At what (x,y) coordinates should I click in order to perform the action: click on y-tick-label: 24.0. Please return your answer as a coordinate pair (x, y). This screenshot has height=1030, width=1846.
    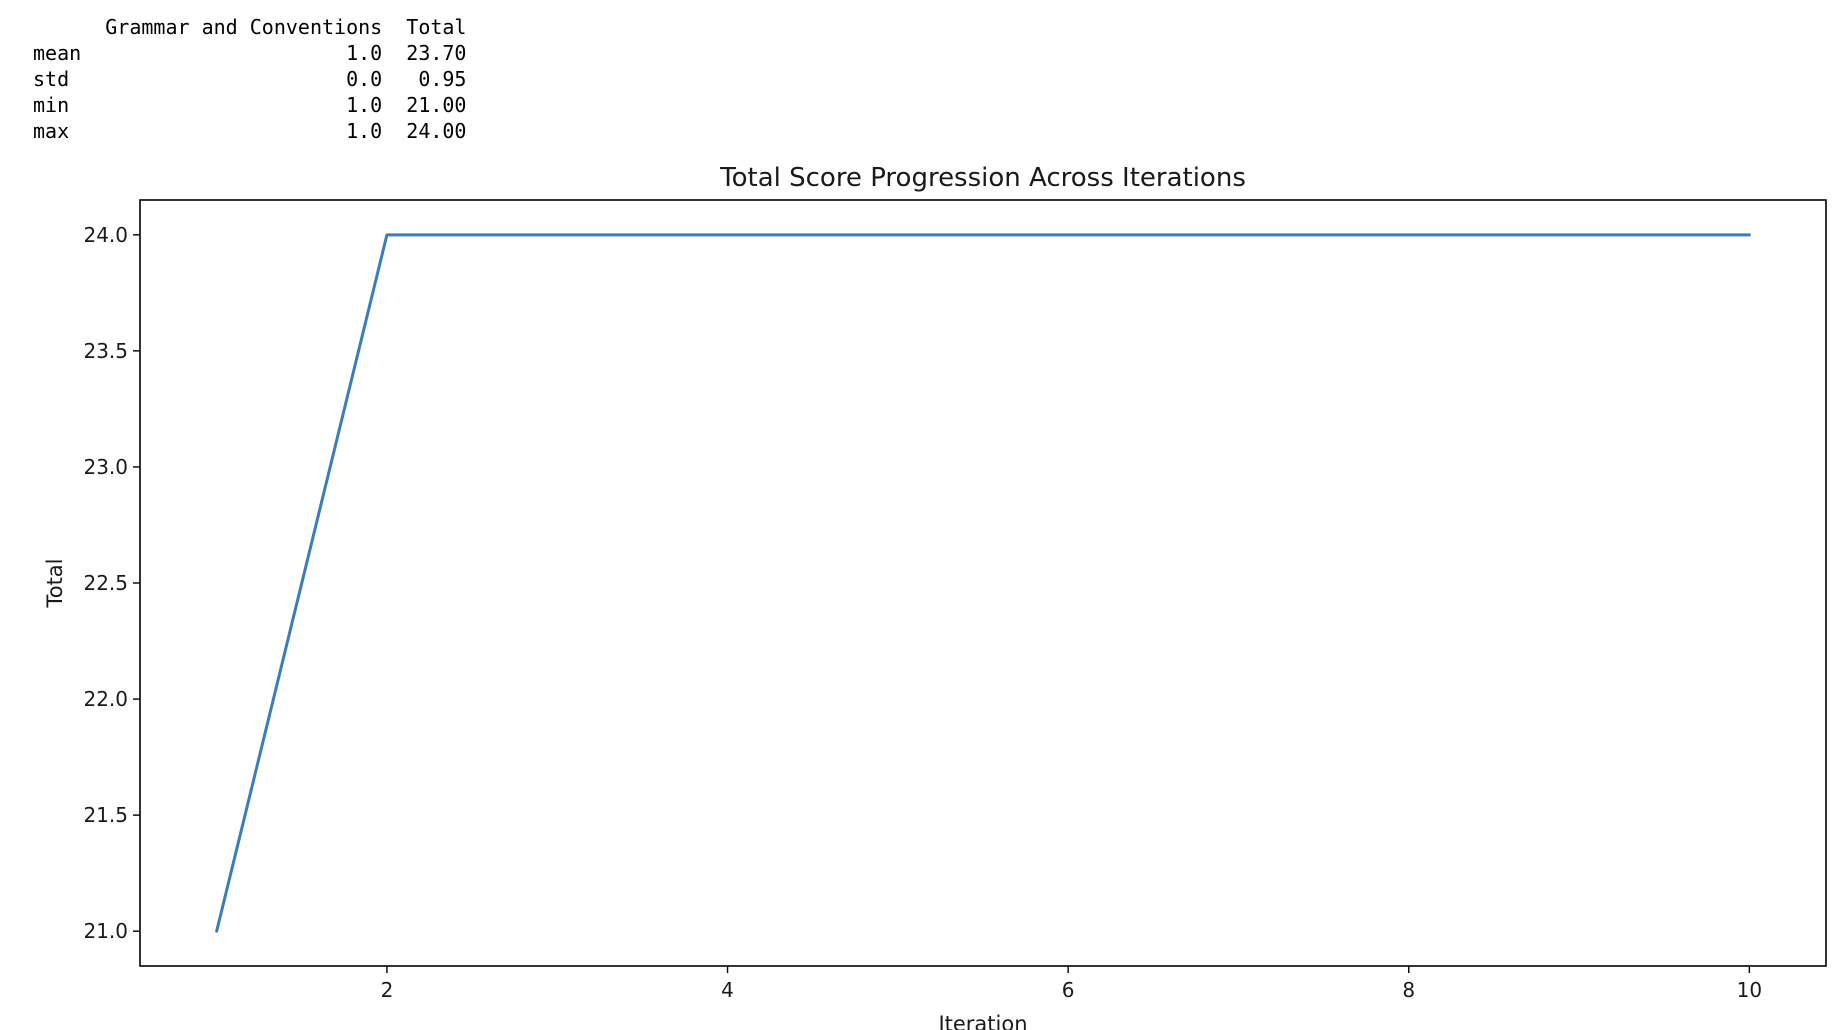
    Looking at the image, I should click on (105, 235).